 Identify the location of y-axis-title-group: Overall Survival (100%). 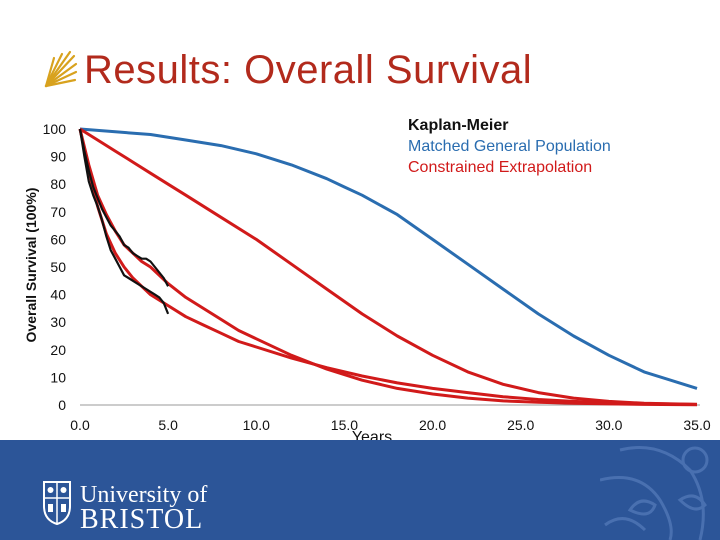
(31, 265).